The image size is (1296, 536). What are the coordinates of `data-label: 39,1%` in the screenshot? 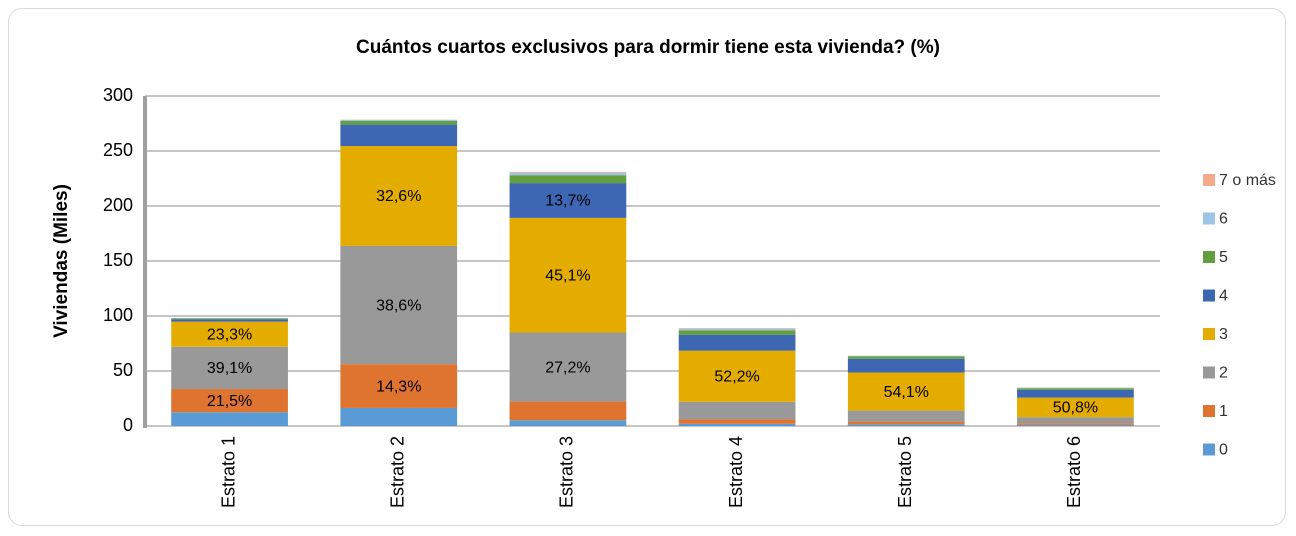 It's located at (229, 368).